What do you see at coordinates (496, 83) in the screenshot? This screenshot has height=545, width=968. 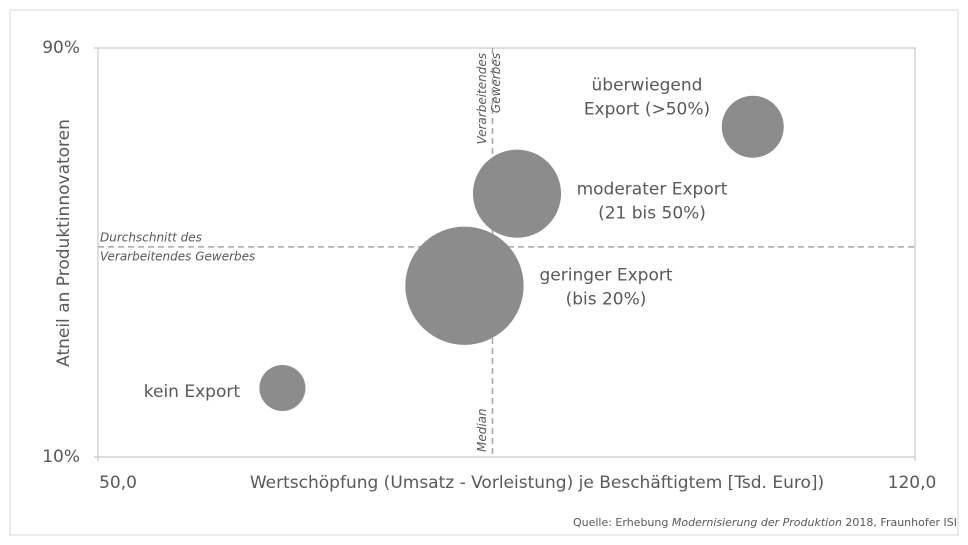 I see `reference-label: Gewerbes` at bounding box center [496, 83].